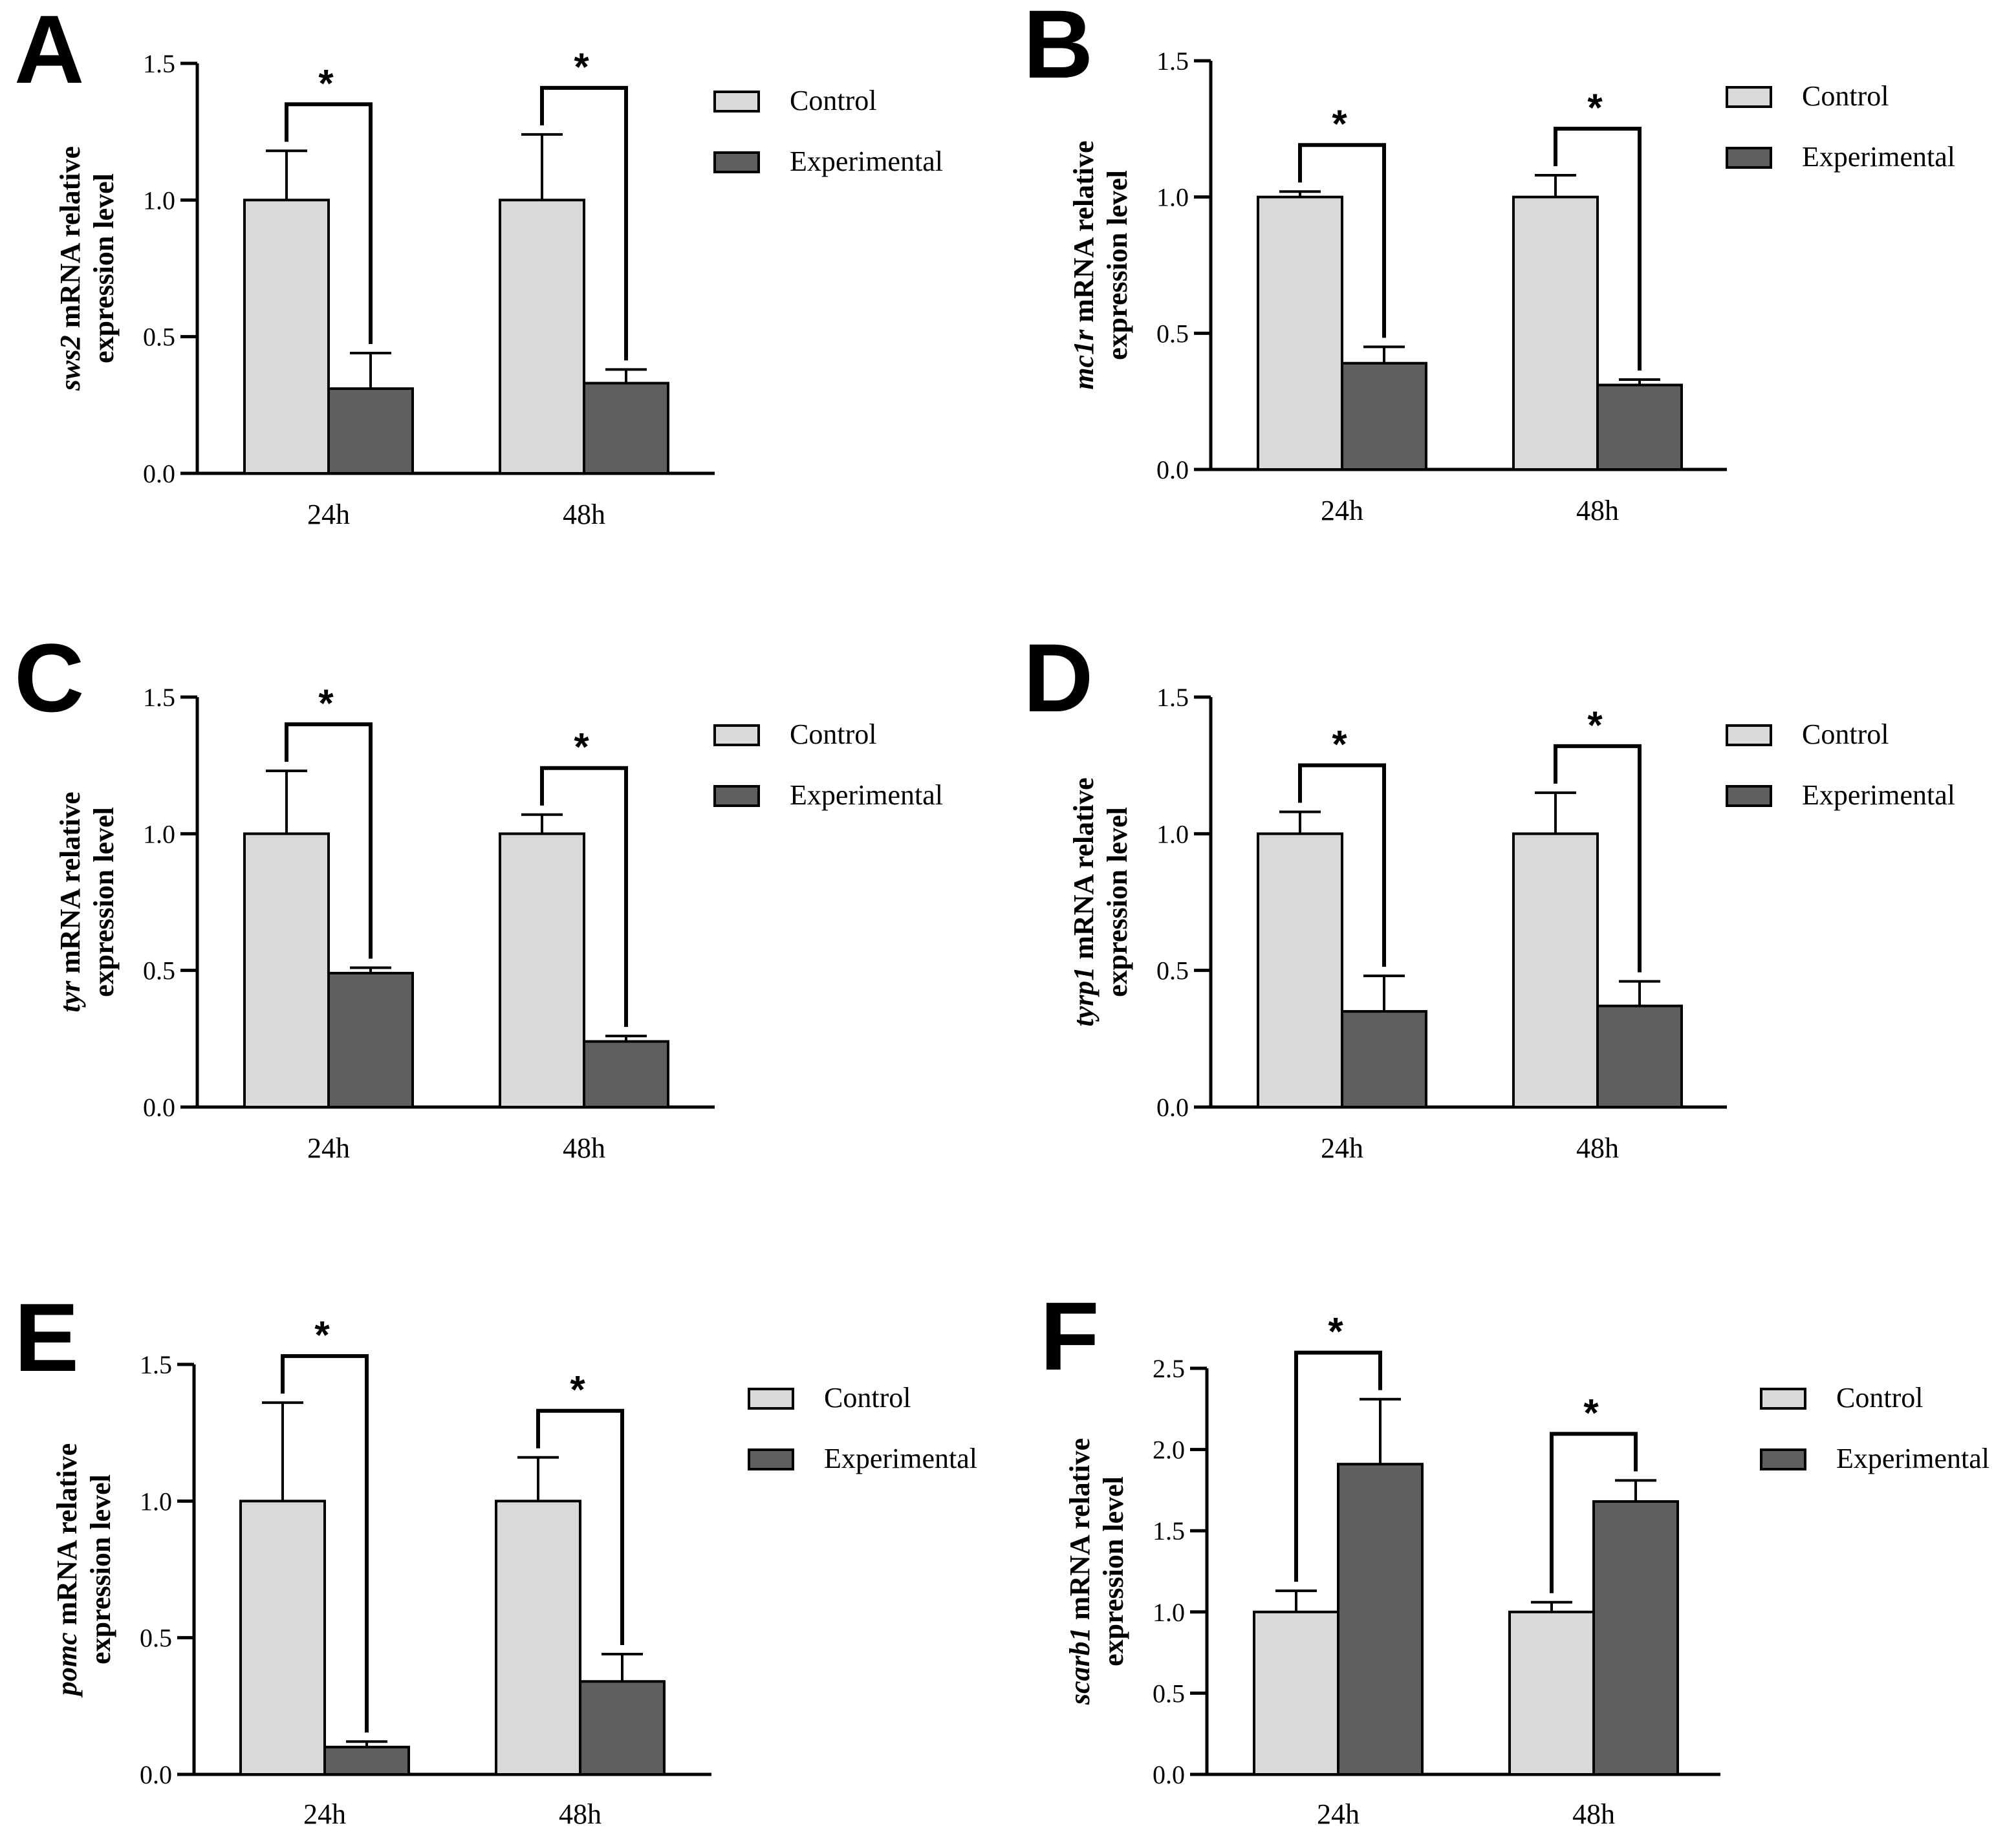 The height and width of the screenshot is (1830, 2016). What do you see at coordinates (46, 1338) in the screenshot?
I see `panel-letter: E` at bounding box center [46, 1338].